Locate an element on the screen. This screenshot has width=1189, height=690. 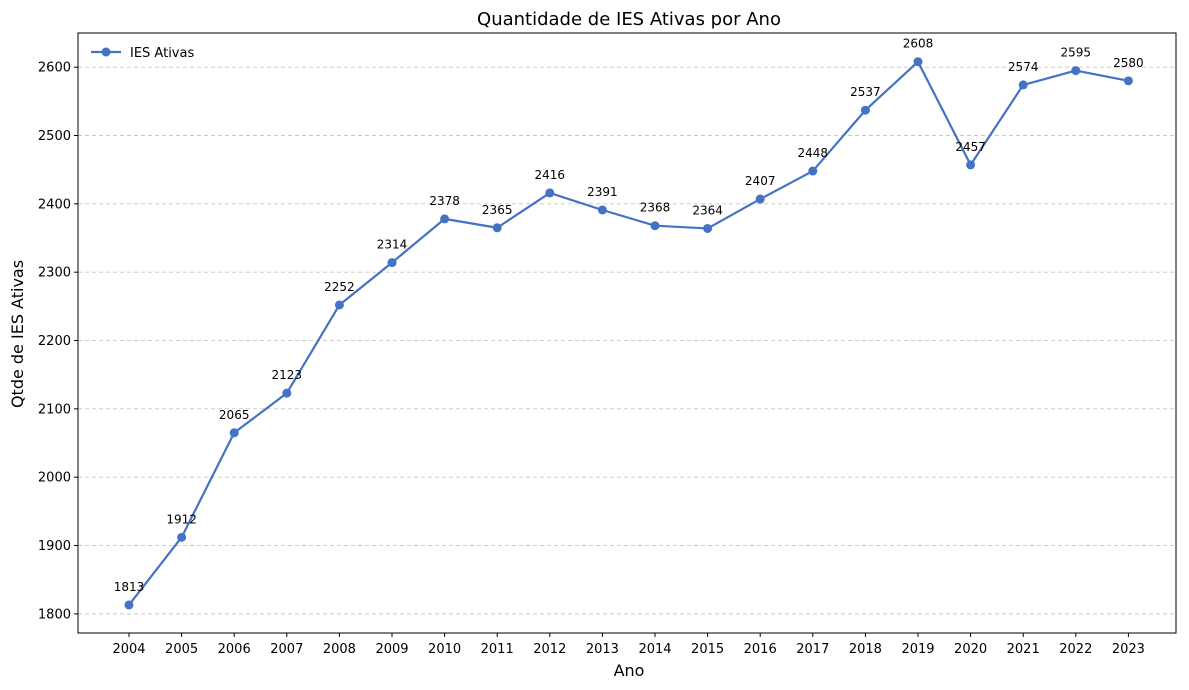
data-label: 2448 is located at coordinates (813, 153).